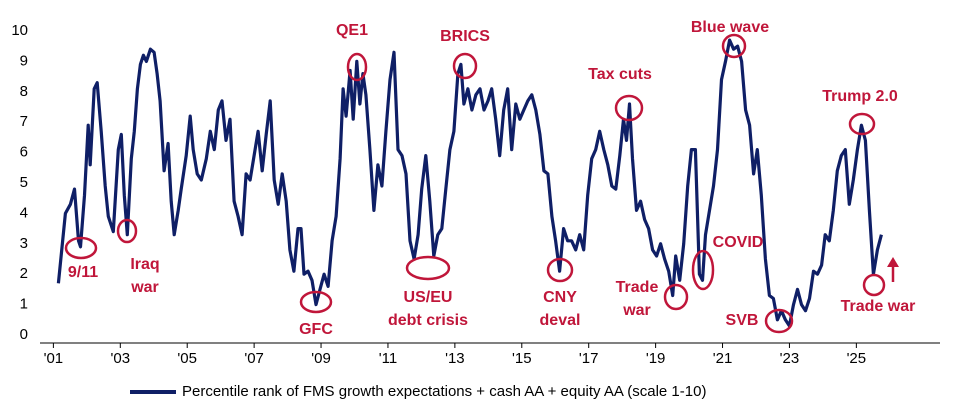 This screenshot has width=954, height=414. What do you see at coordinates (254, 358) in the screenshot?
I see `x-tick-label: '07` at bounding box center [254, 358].